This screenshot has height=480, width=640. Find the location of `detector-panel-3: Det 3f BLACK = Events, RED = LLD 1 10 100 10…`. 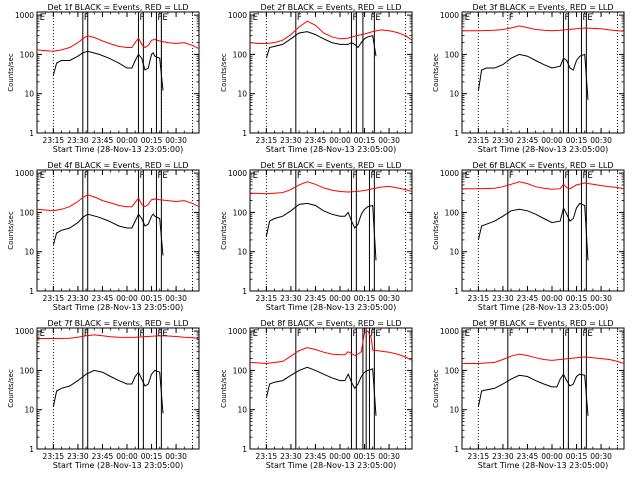

detector-panel-3: Det 3f BLACK = Events, RED = LLD 1 10 100 10… is located at coordinates (528, 78).